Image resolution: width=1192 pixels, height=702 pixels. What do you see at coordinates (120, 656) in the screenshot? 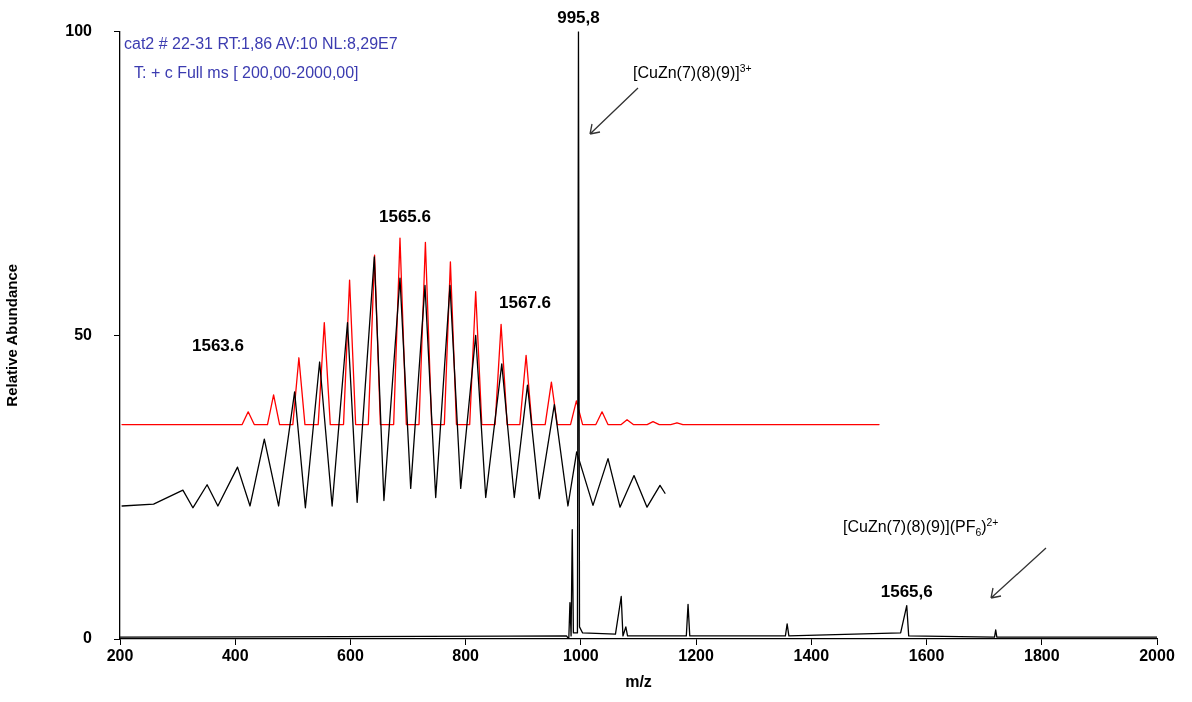
I see `x-tick-label: 200` at bounding box center [120, 656].